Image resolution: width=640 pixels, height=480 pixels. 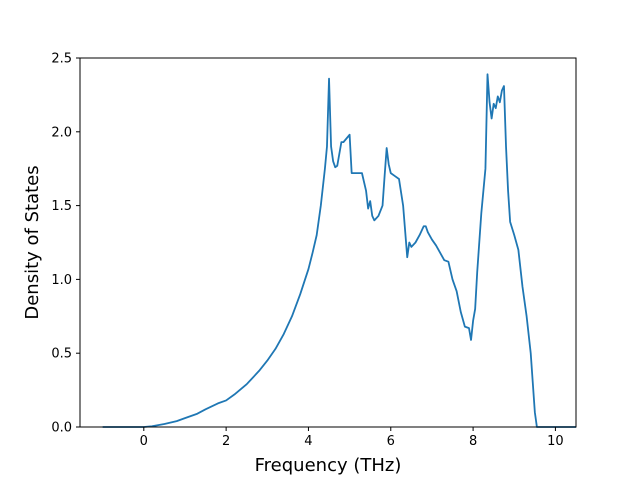 What do you see at coordinates (308, 441) in the screenshot?
I see `x-tick-label: 4` at bounding box center [308, 441].